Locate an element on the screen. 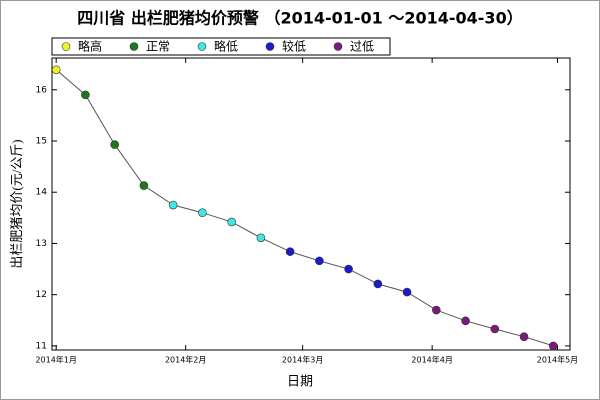  y-tick-label: 16 is located at coordinates (42, 90).